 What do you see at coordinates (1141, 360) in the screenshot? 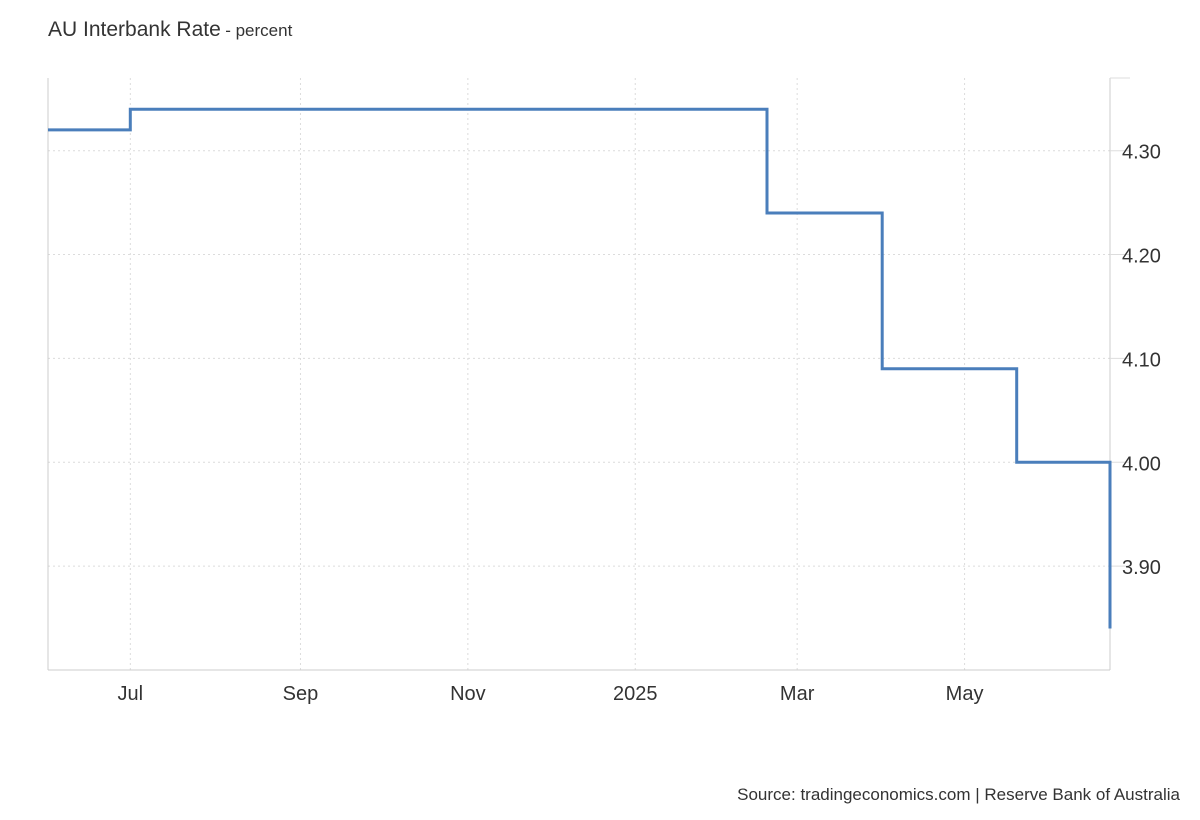
I see `y-tick-label: 4.10` at bounding box center [1141, 360].